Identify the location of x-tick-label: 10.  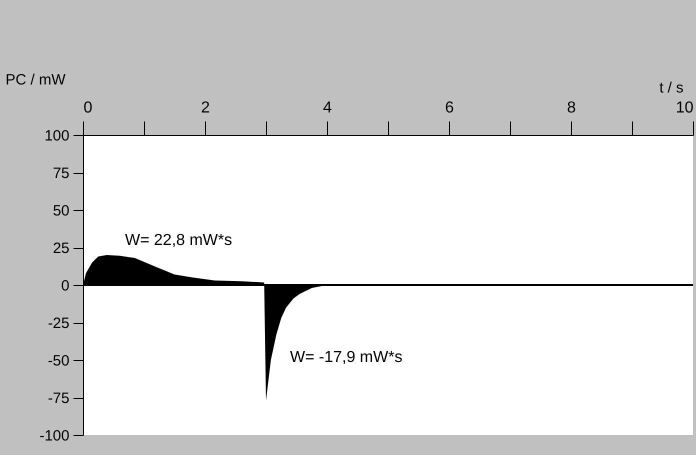
(685, 108).